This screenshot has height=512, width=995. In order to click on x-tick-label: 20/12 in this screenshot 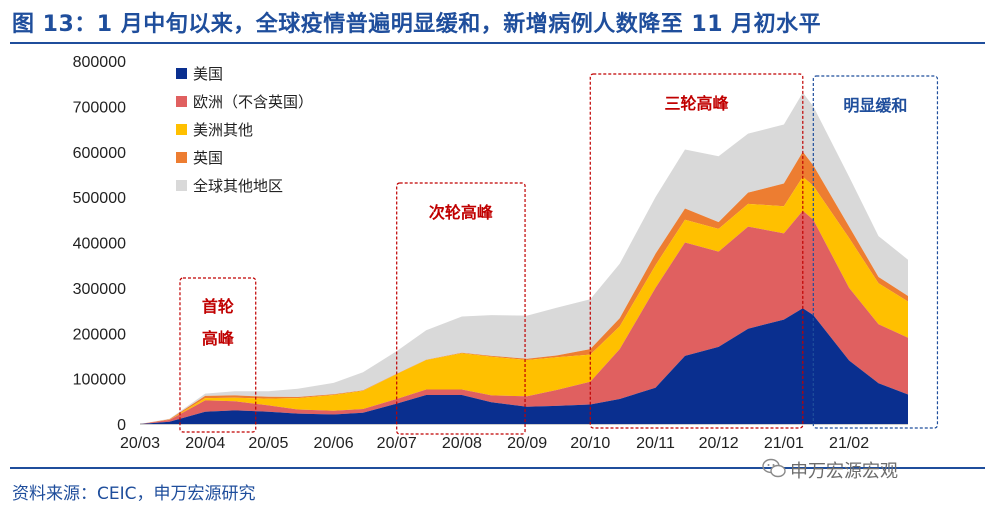, I will do `click(719, 443)`.